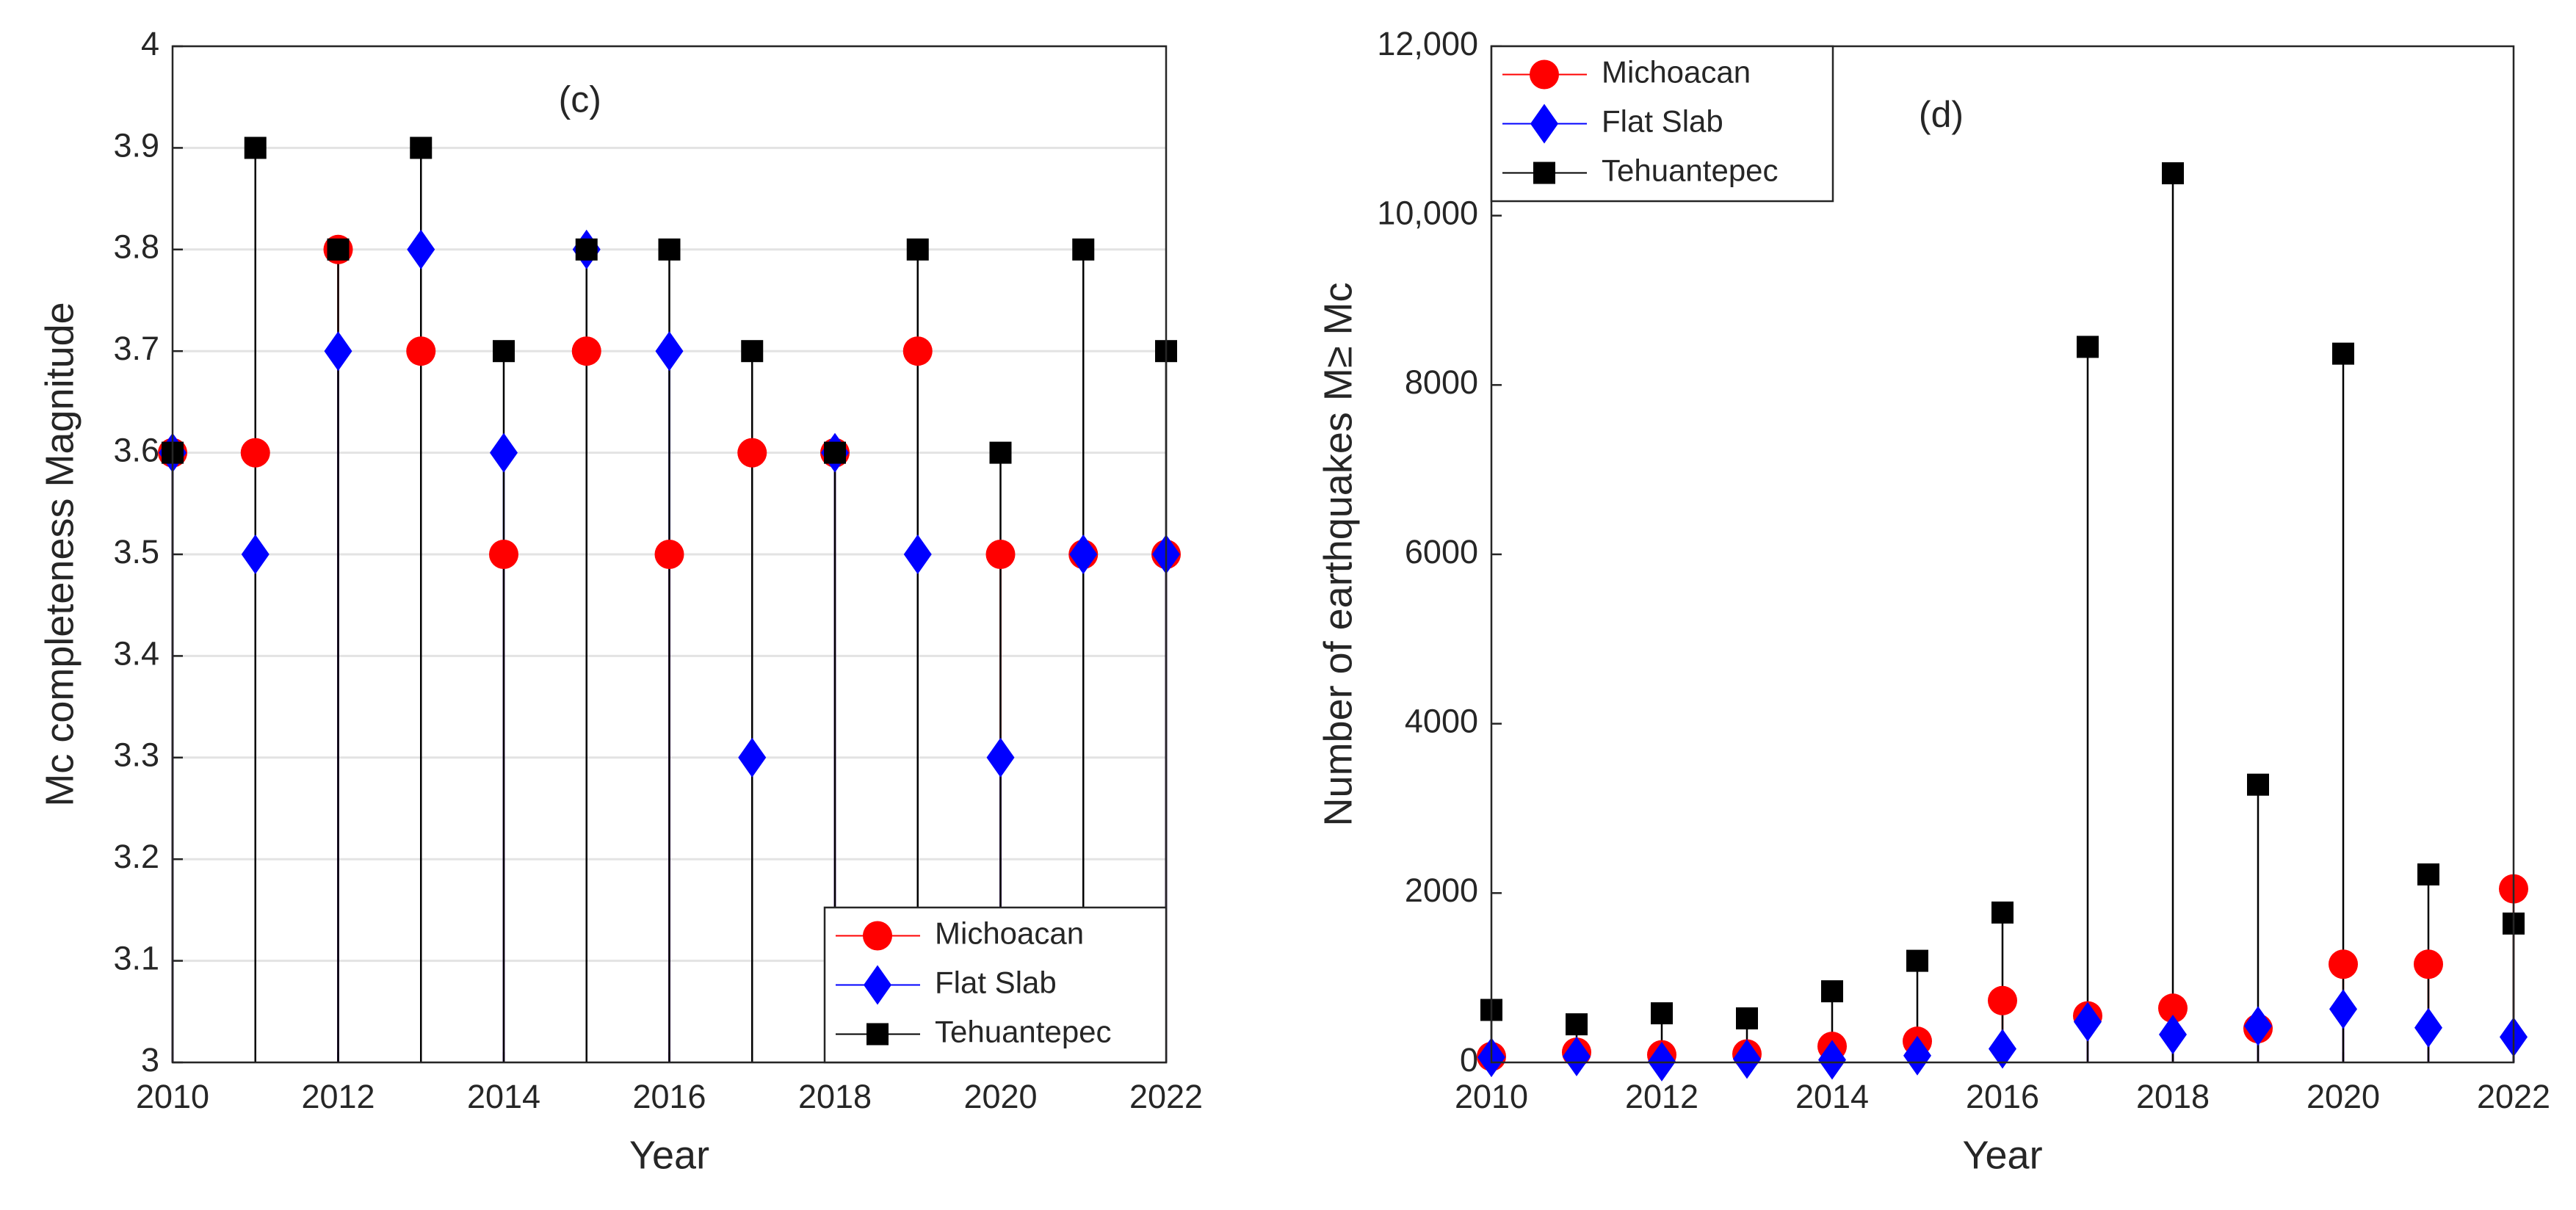 The height and width of the screenshot is (1210, 2576). I want to click on annotation: (d), so click(1941, 114).